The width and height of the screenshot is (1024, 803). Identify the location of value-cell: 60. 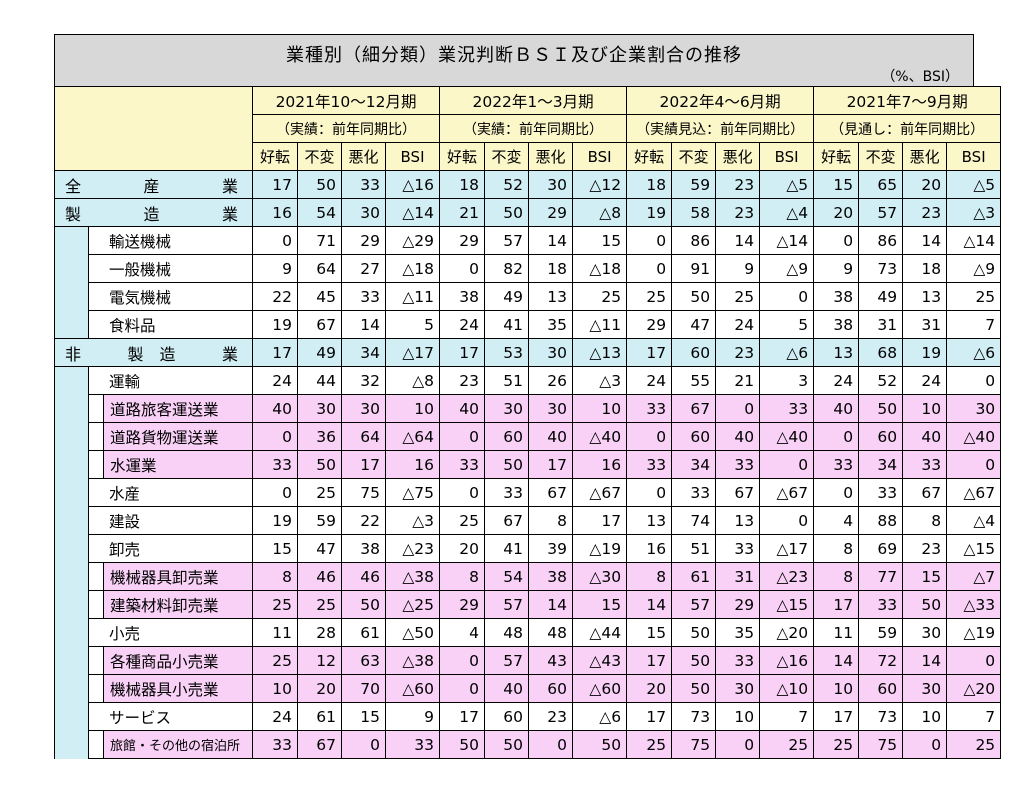
(881, 436).